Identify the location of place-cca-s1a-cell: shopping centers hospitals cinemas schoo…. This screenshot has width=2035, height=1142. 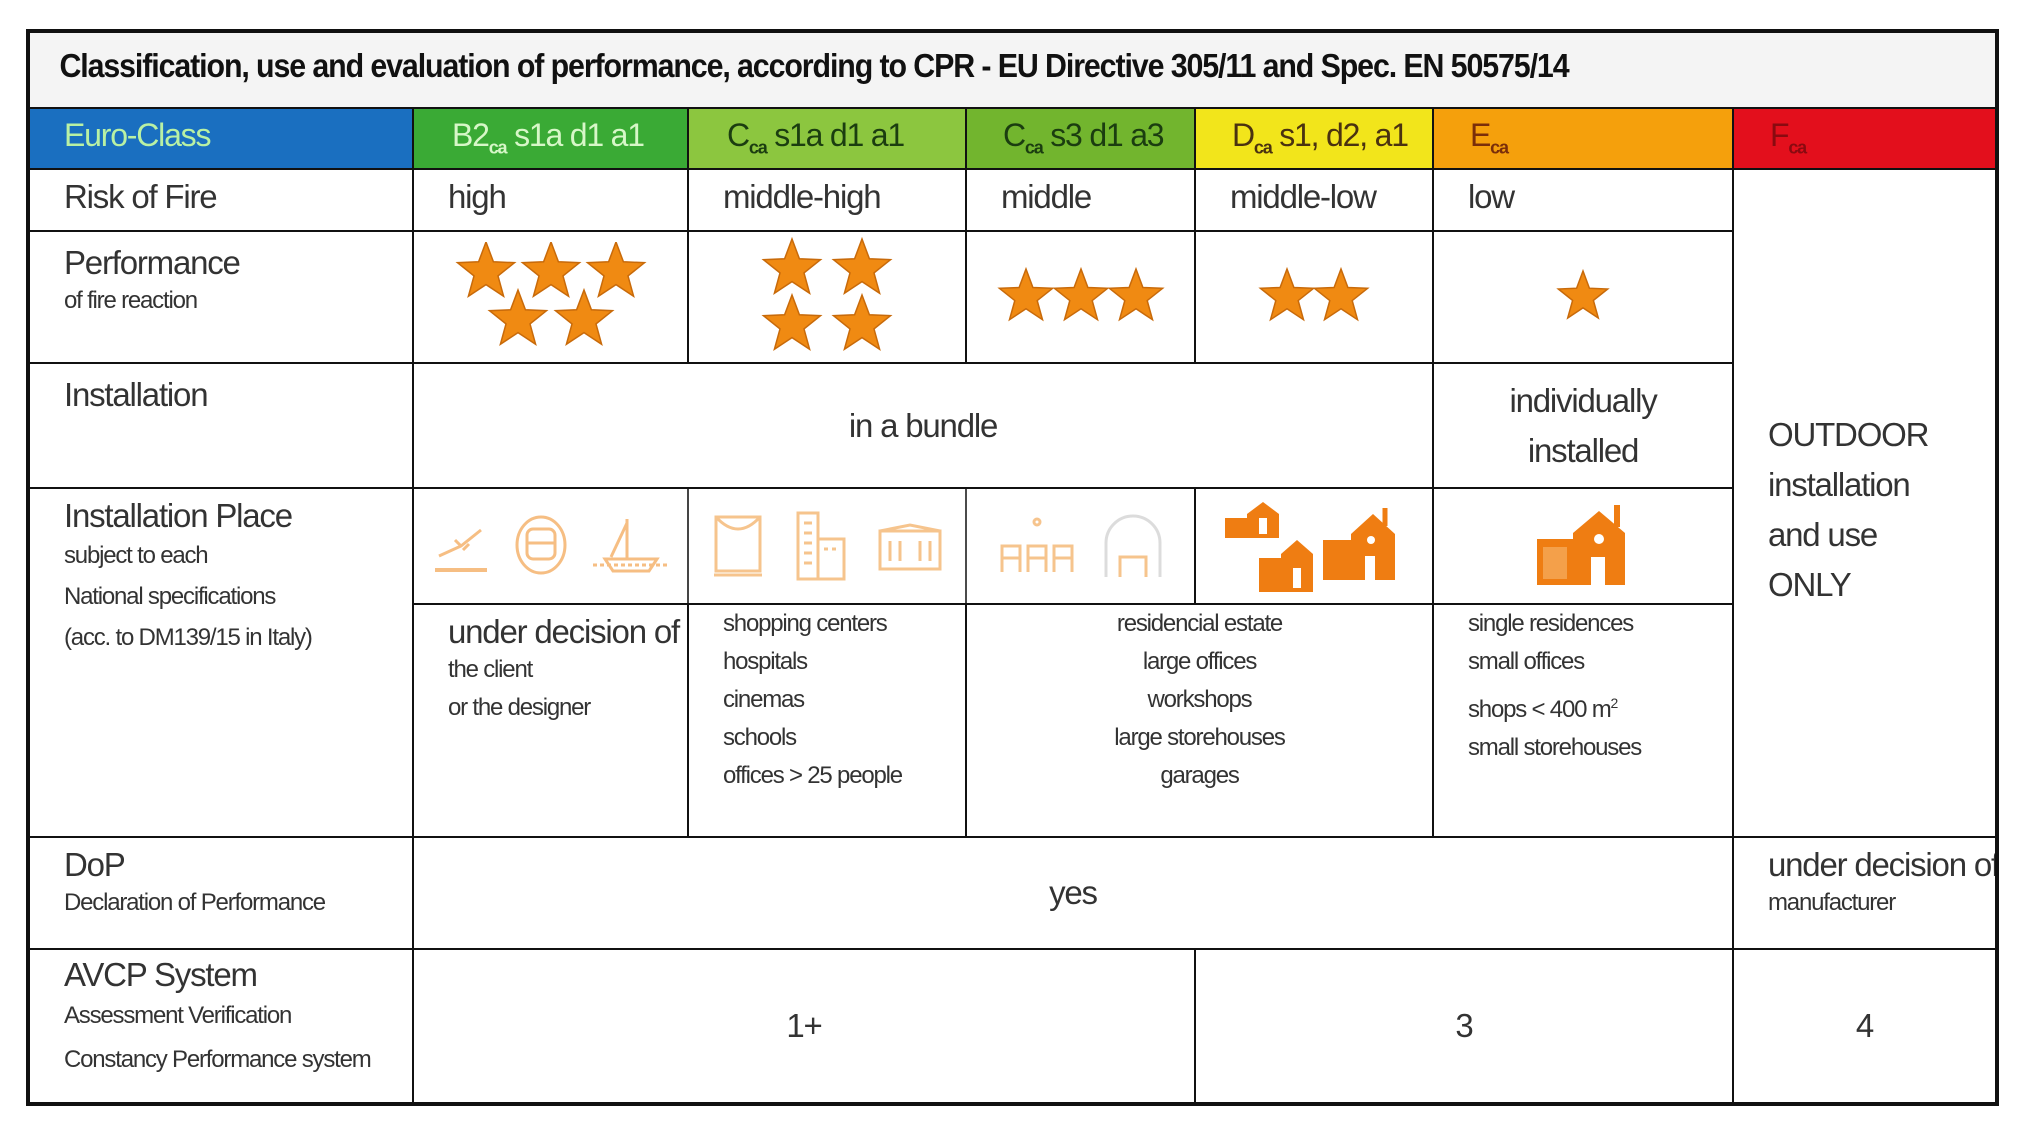
(827, 720).